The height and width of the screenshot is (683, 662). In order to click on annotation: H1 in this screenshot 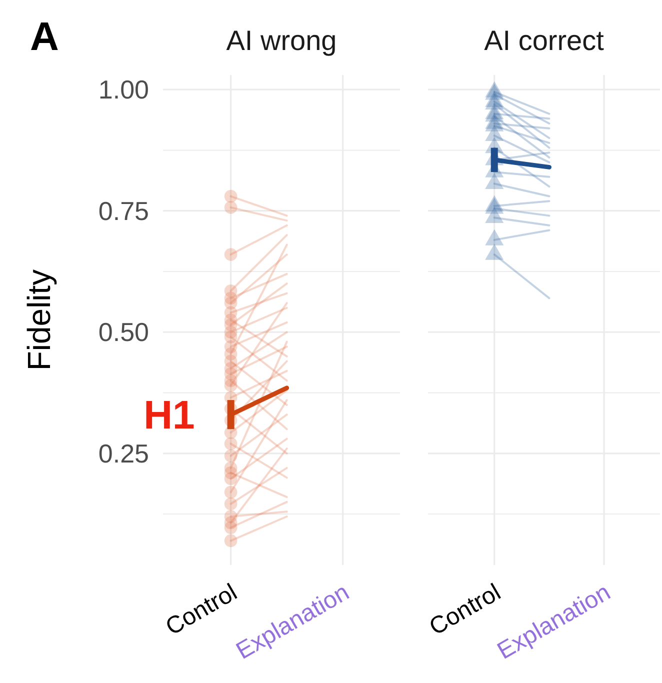, I will do `click(169, 416)`.